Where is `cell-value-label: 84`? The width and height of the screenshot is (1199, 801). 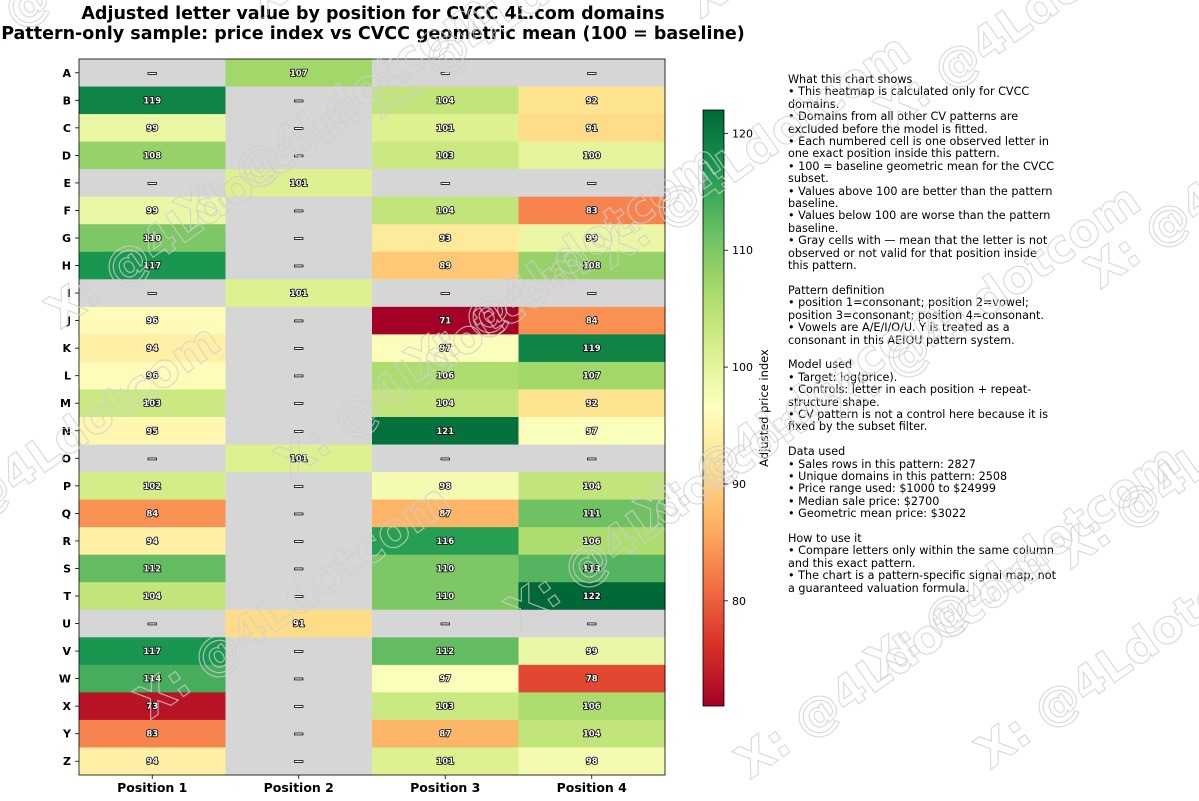 cell-value-label: 84 is located at coordinates (592, 322).